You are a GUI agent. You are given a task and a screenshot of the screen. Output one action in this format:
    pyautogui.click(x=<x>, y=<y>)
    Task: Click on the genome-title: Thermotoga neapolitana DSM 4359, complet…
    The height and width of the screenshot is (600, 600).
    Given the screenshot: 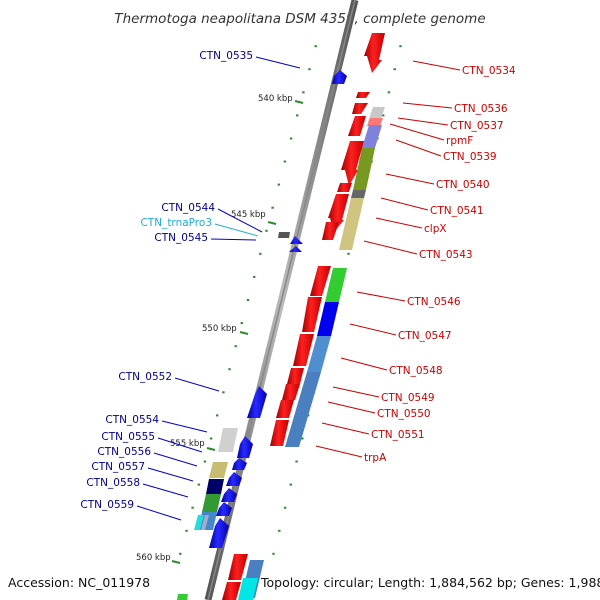 What is the action you would take?
    pyautogui.click(x=299, y=19)
    